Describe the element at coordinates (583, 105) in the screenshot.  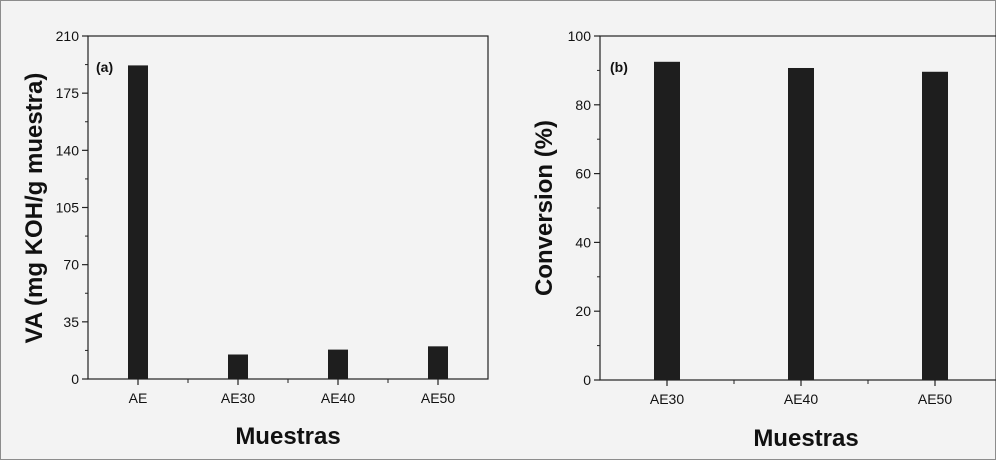
I see `y-tick-label: 80` at that location.